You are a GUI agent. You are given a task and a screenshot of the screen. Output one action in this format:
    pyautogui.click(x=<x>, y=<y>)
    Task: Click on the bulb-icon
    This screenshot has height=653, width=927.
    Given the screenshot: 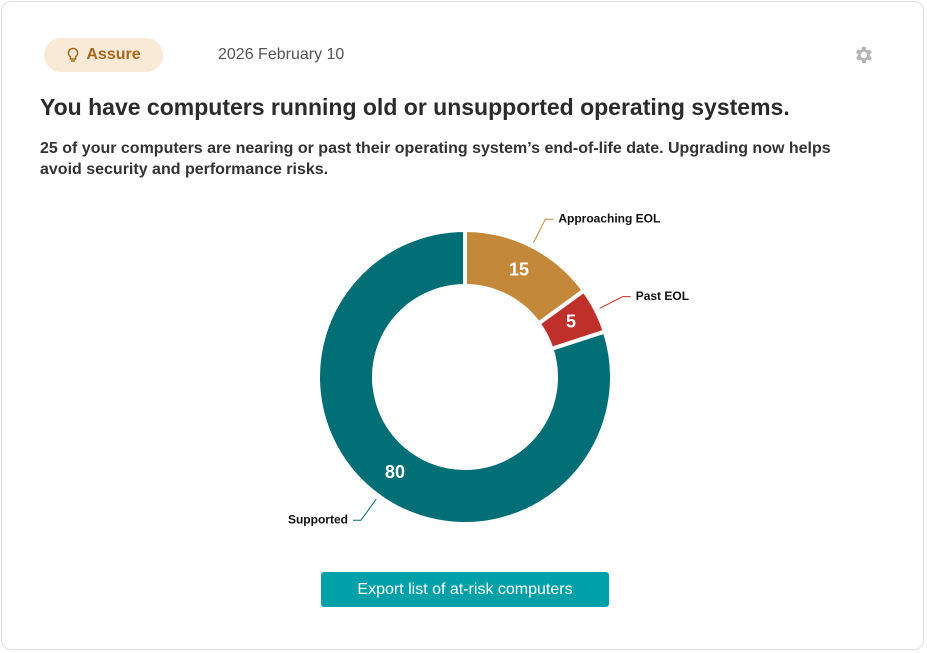 What is the action you would take?
    pyautogui.click(x=73, y=54)
    